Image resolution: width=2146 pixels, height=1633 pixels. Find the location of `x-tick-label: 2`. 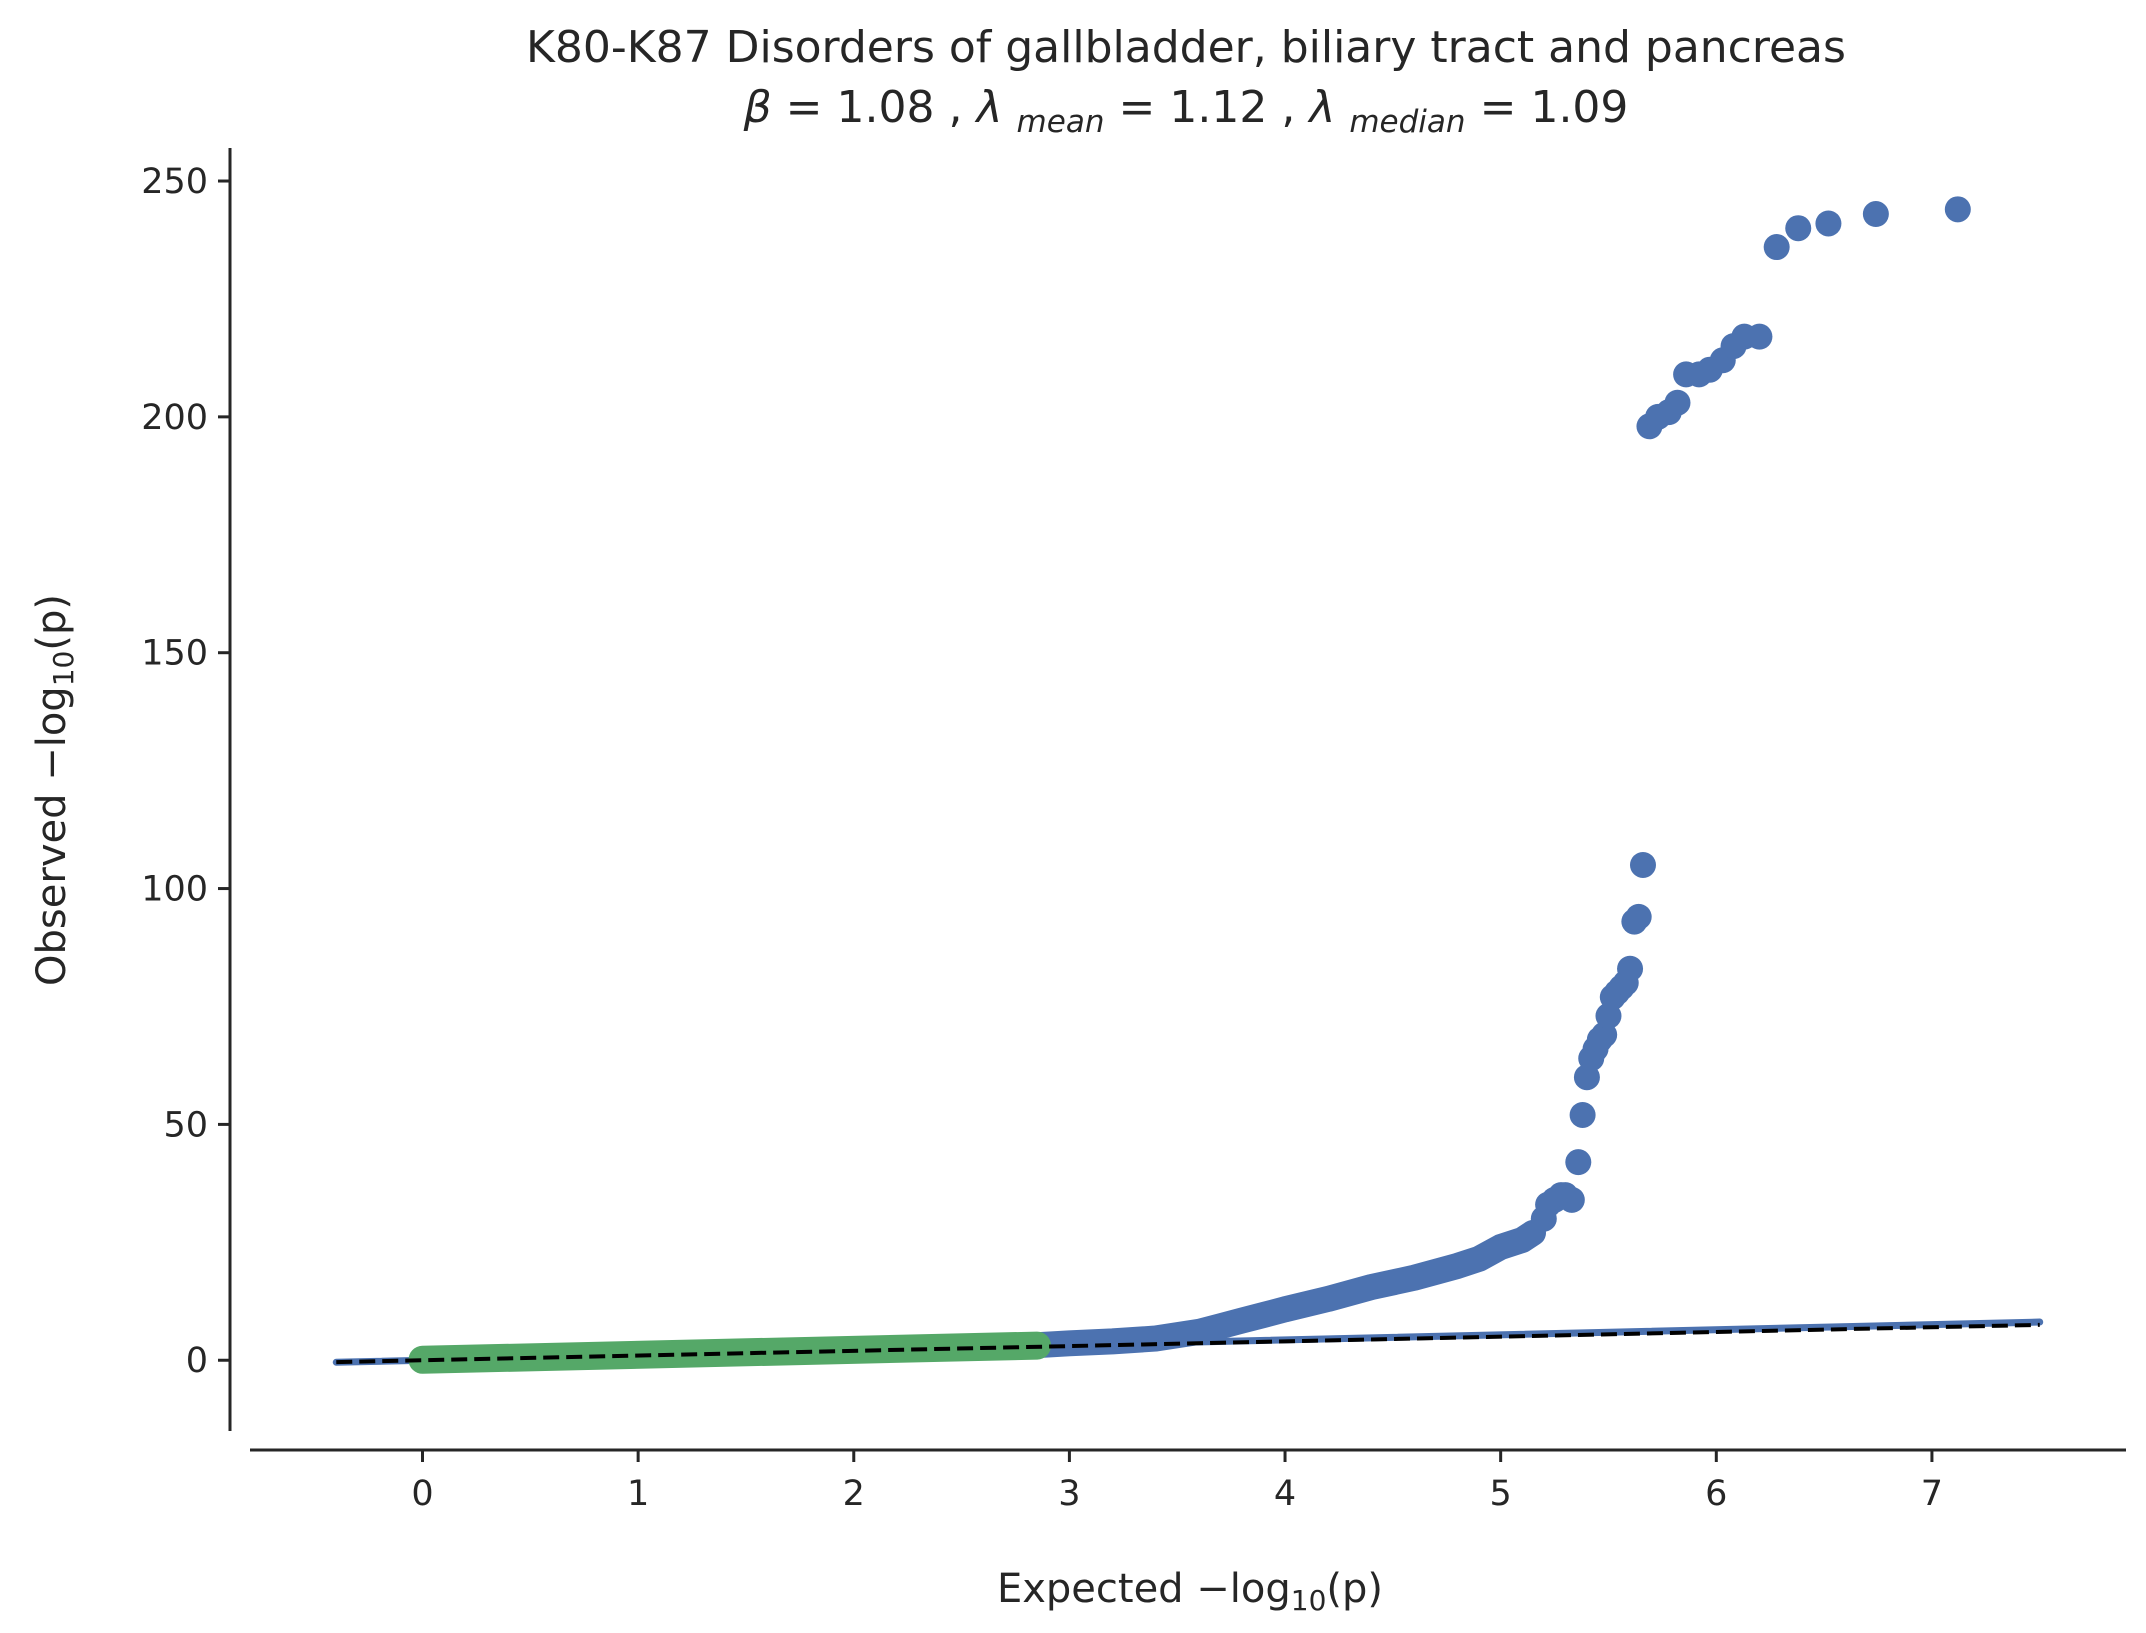

x-tick-label: 2 is located at coordinates (854, 1494).